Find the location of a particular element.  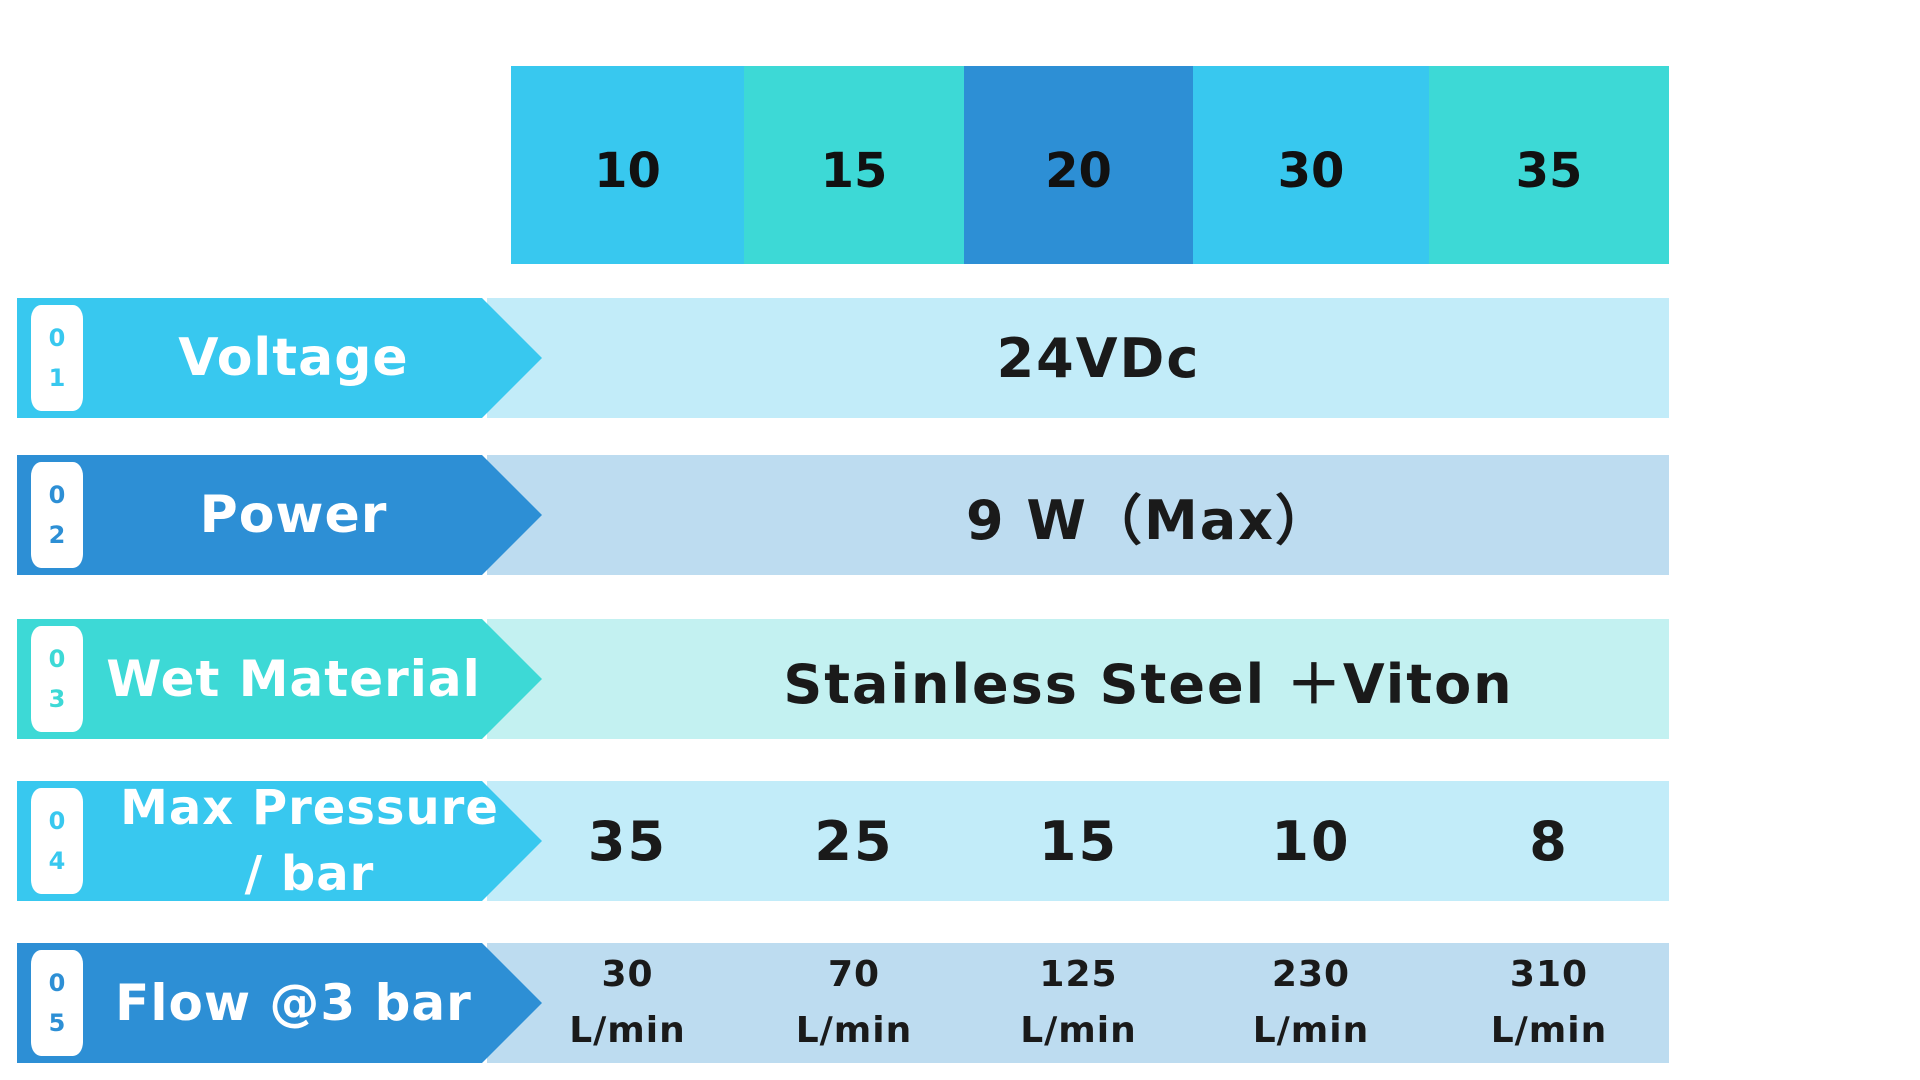

flow-amount: 310 is located at coordinates (1549, 974).